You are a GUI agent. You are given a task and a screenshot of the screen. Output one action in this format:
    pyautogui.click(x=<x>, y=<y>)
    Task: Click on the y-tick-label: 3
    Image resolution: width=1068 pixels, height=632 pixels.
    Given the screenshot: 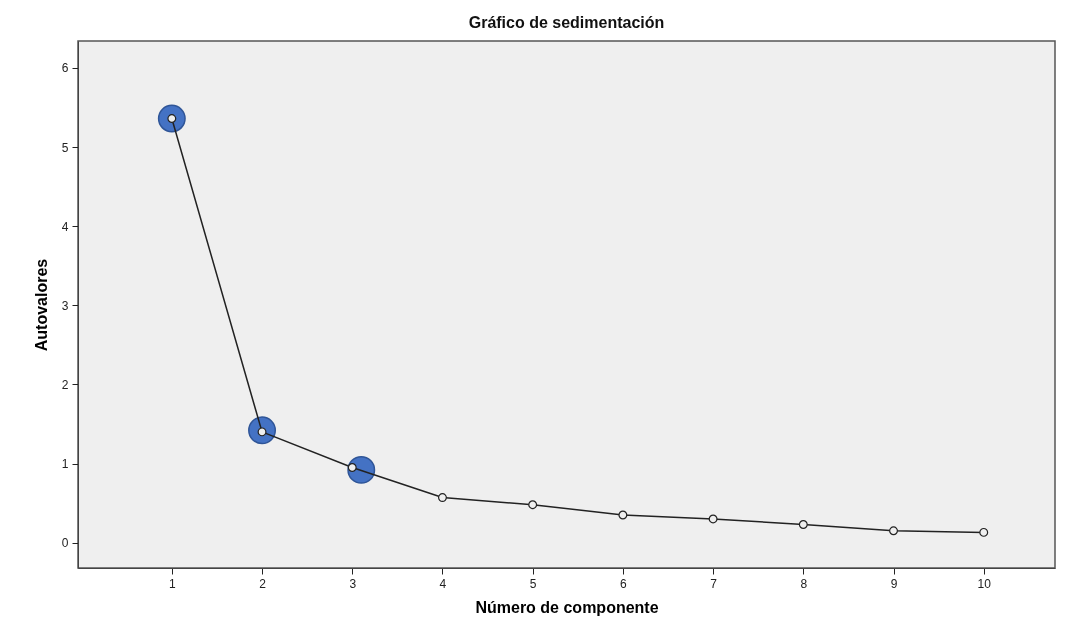 What is the action you would take?
    pyautogui.click(x=65, y=305)
    